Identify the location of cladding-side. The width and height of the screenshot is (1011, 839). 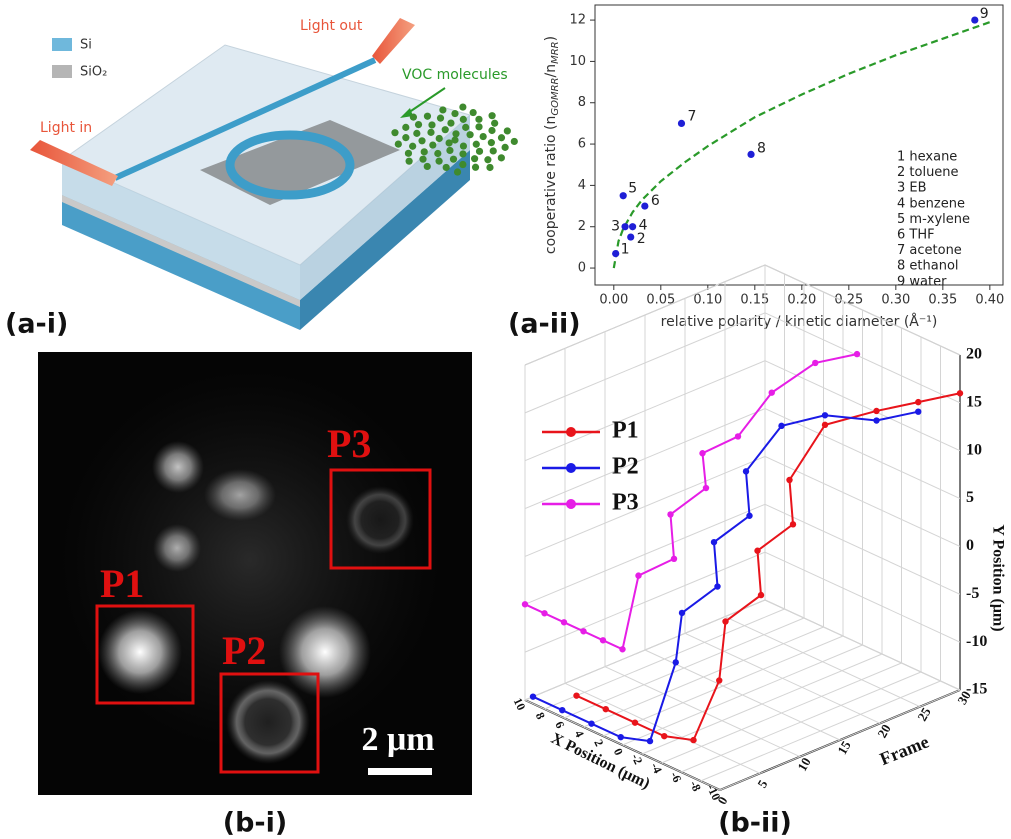
(385, 207).